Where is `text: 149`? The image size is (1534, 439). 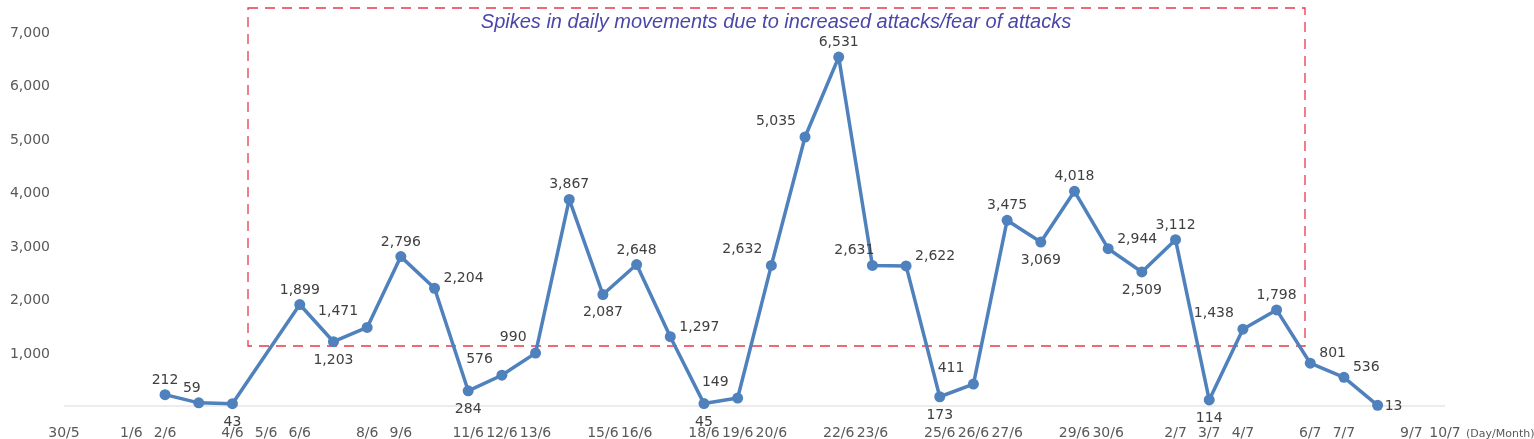
text: 149 is located at coordinates (715, 381).